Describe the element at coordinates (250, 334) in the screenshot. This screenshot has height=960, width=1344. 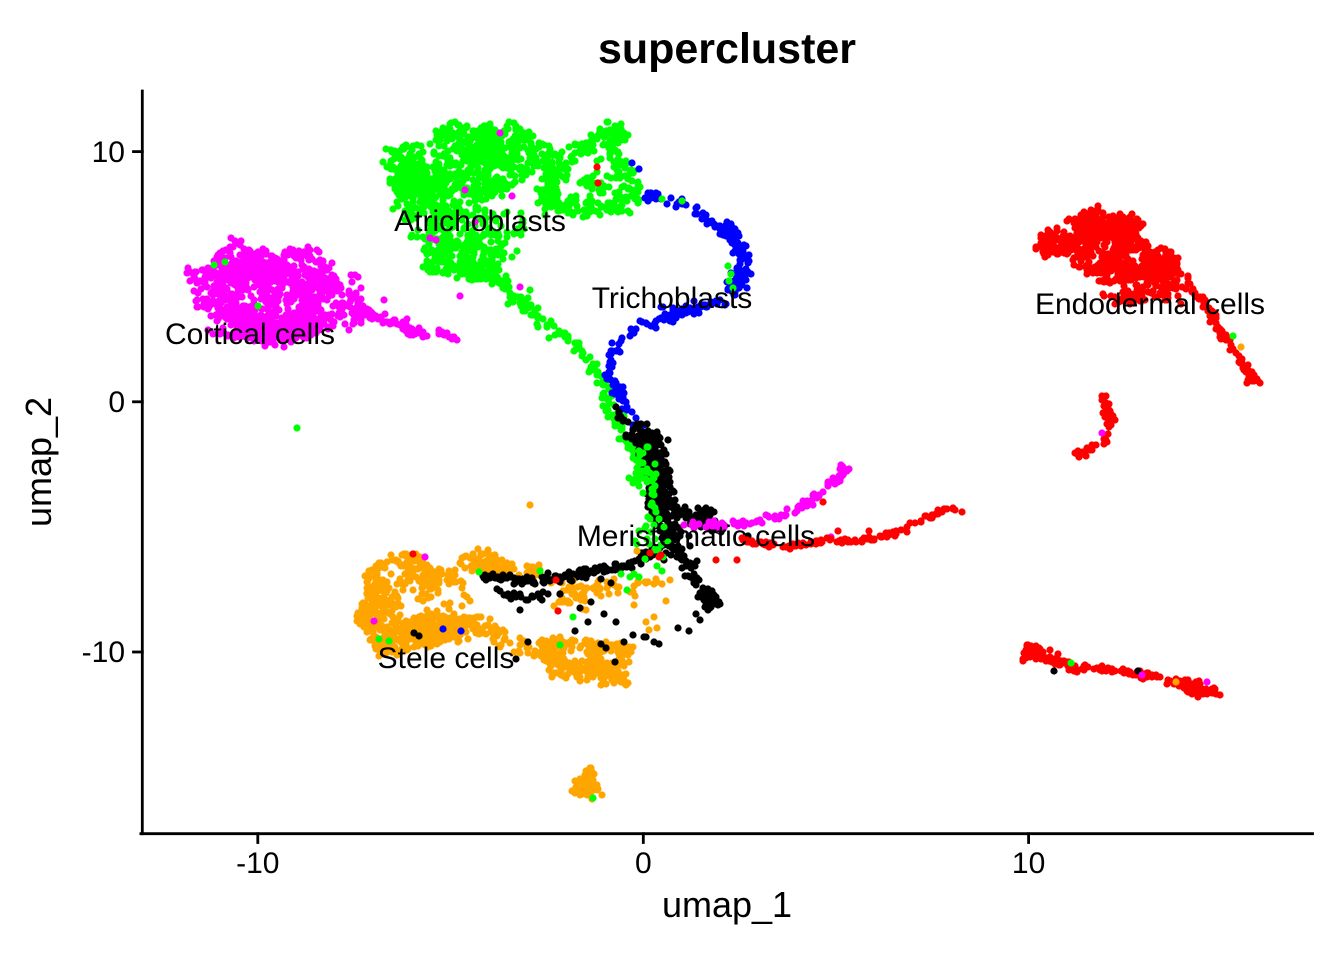
I see `svg-text: Cortical cells` at that location.